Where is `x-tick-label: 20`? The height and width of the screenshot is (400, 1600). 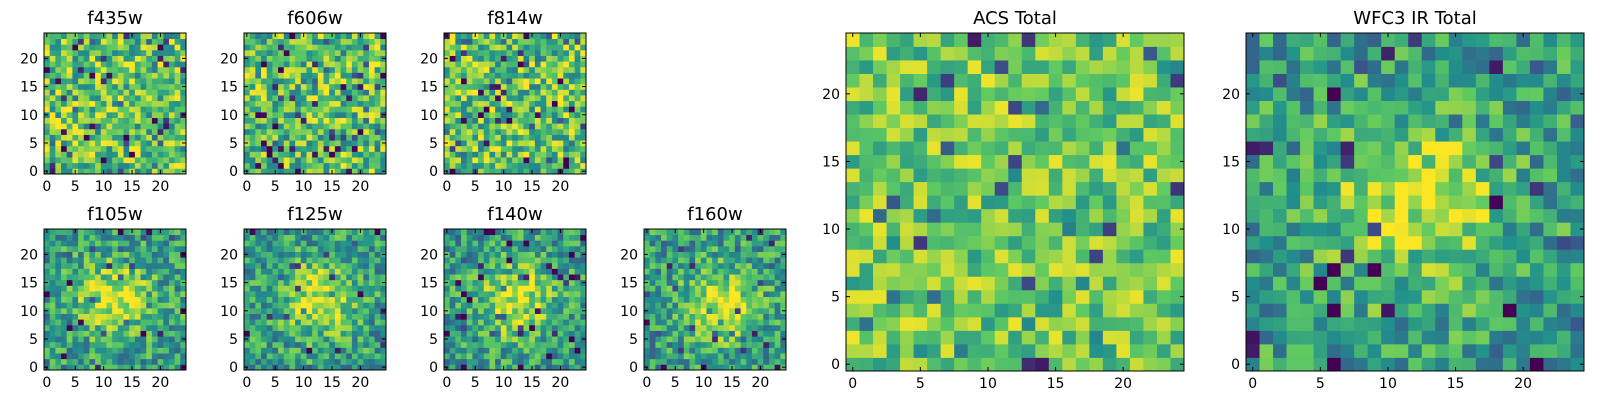
x-tick-label: 20 is located at coordinates (161, 383).